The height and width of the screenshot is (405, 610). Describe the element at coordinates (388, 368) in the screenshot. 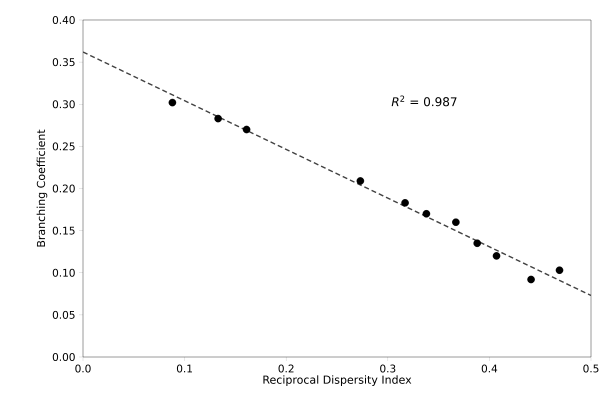

I see `x-tick-label: 0.3` at that location.